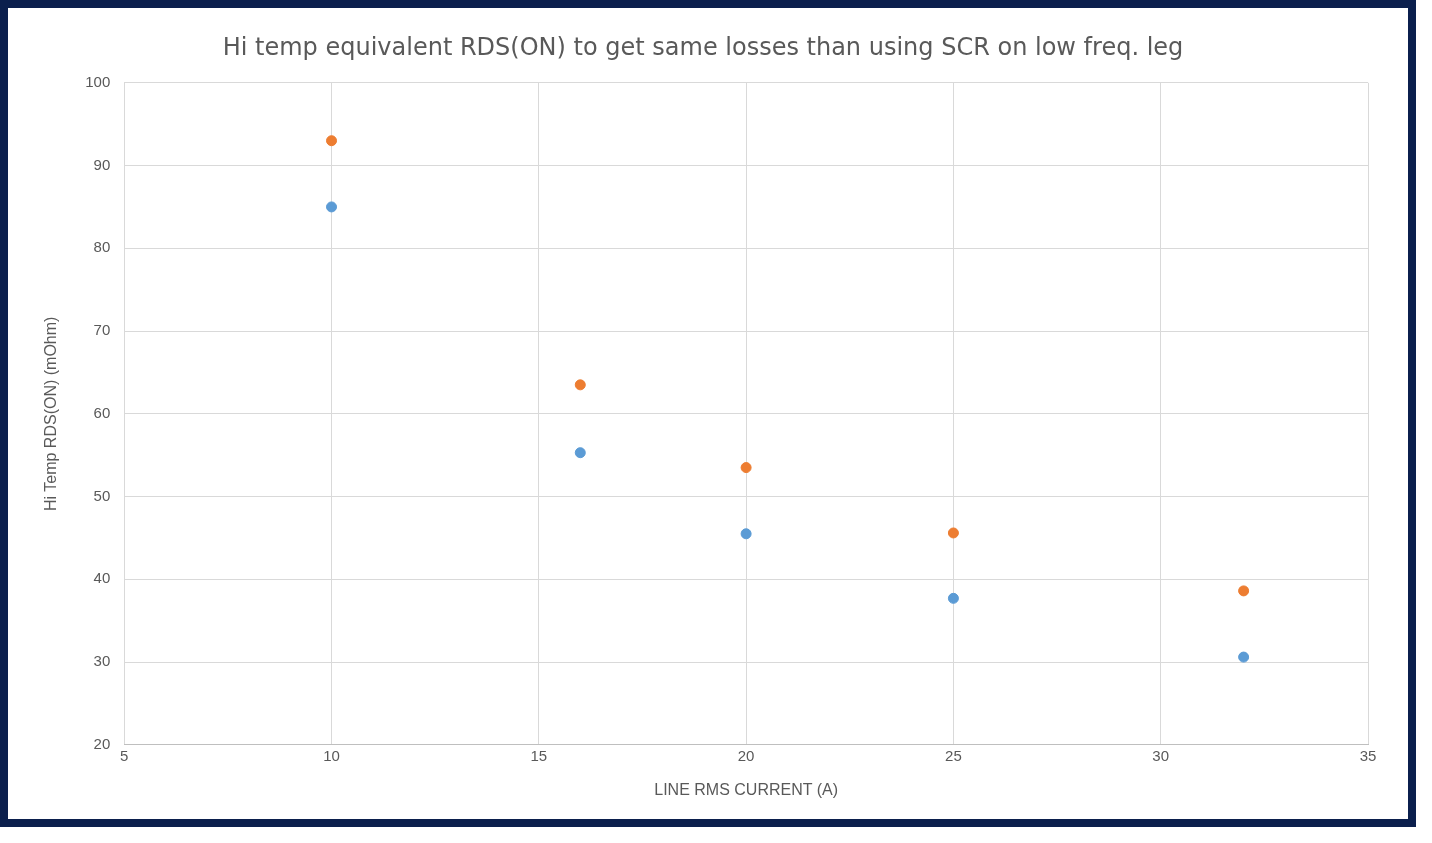 The width and height of the screenshot is (1432, 843). Describe the element at coordinates (98, 81) in the screenshot. I see `y-tick-label: 100` at that location.